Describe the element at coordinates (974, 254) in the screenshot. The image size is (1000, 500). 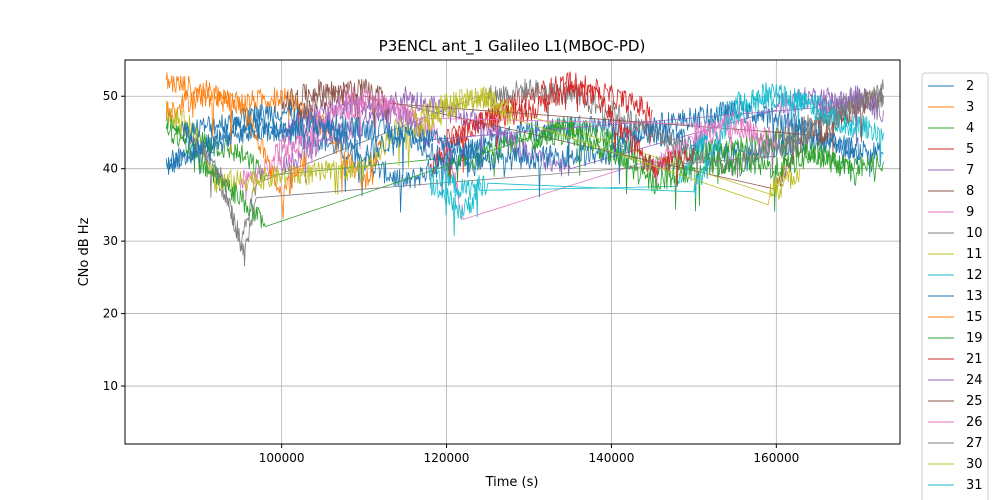
I see `legend-label: 11` at that location.